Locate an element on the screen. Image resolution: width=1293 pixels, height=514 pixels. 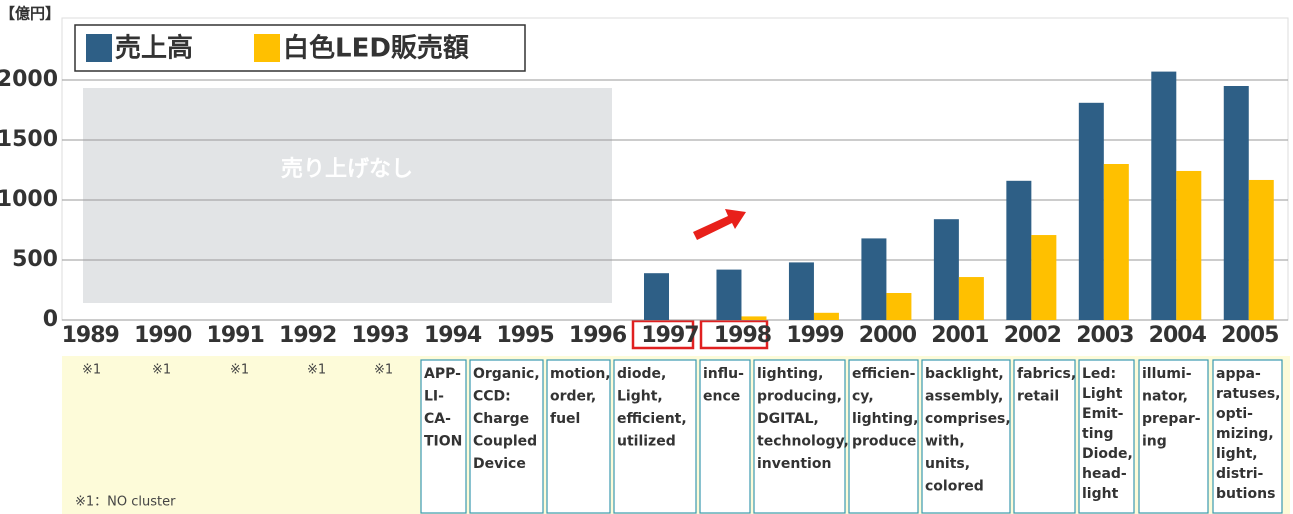
x-tick-label: 1990 is located at coordinates (163, 335).